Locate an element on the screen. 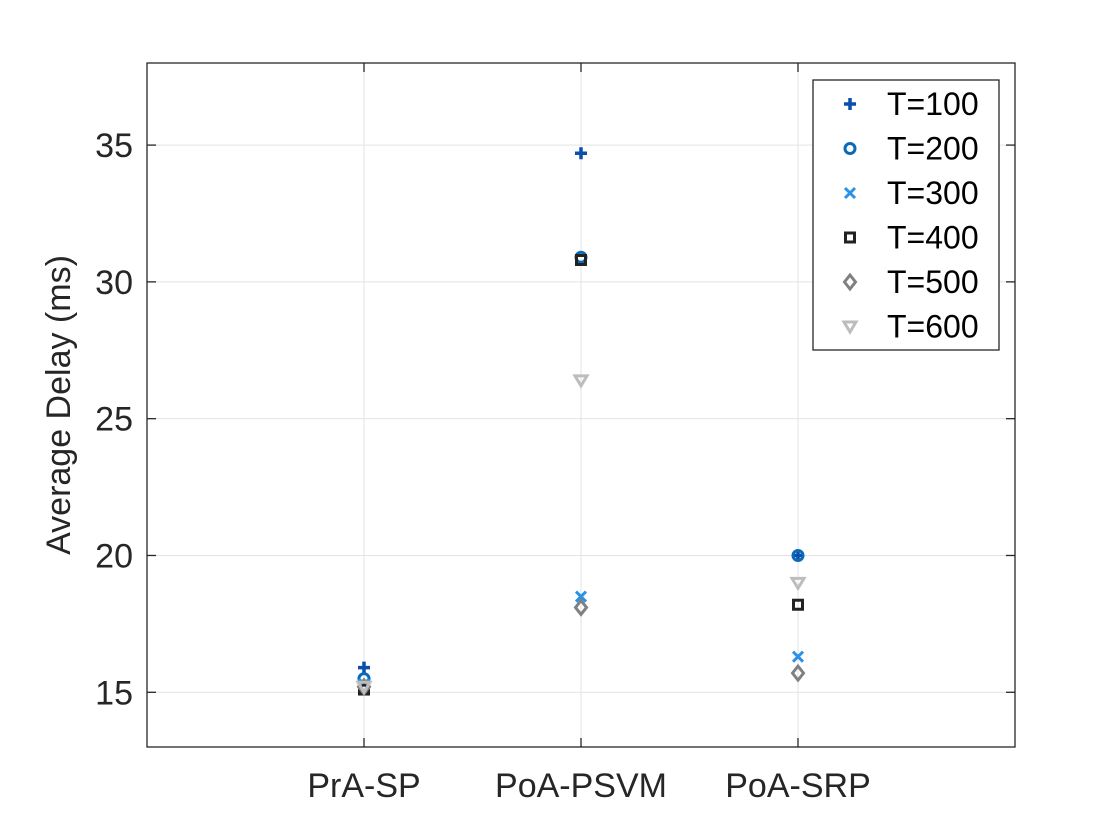 This screenshot has width=1120, height=840. legend-item: T=600 is located at coordinates (910, 327).